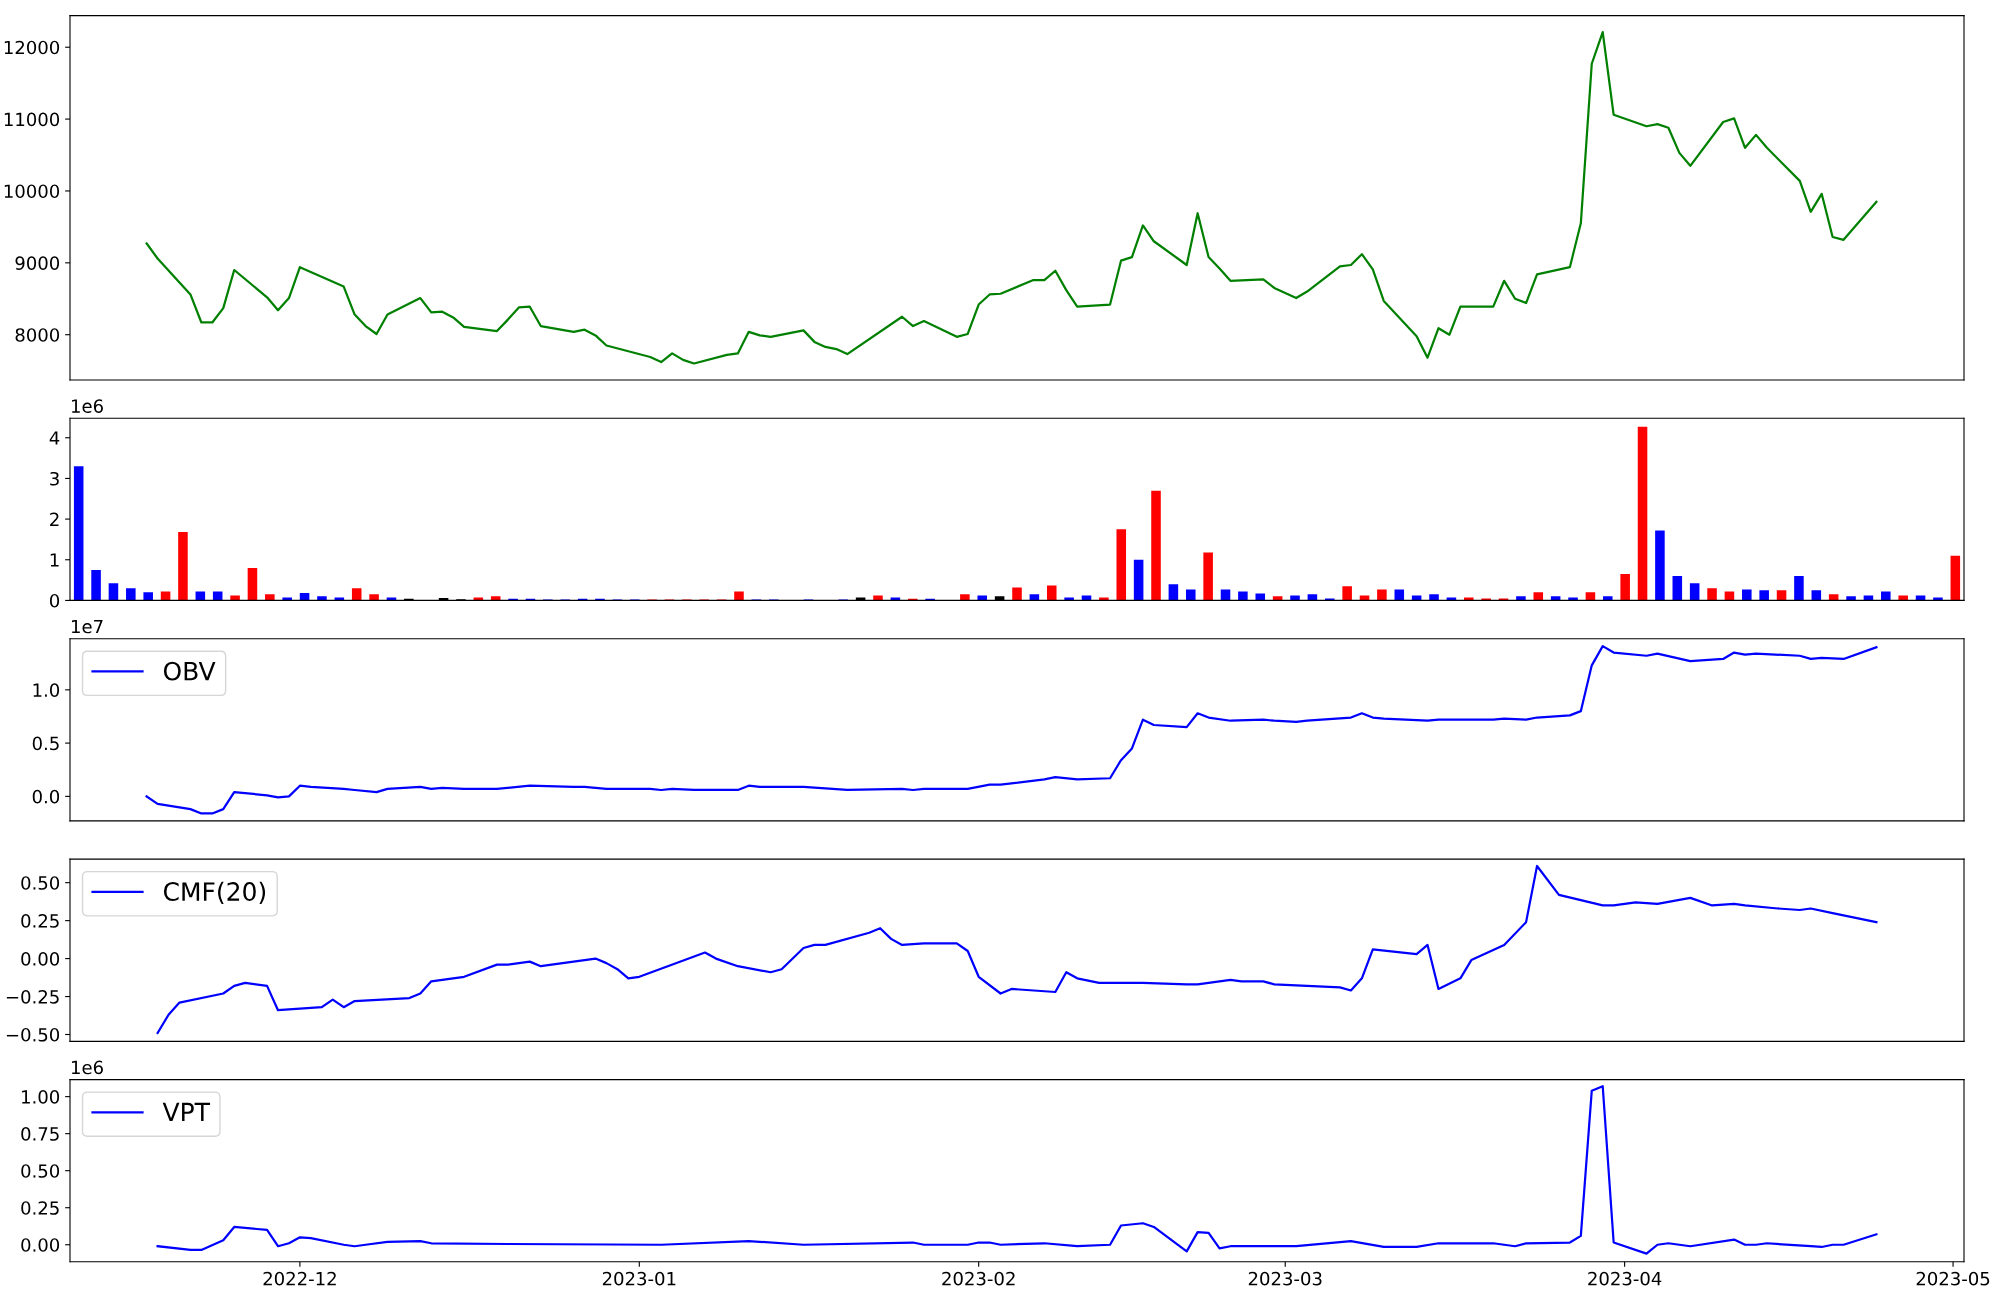  I want to click on y-tick-label: 2, so click(54, 519).